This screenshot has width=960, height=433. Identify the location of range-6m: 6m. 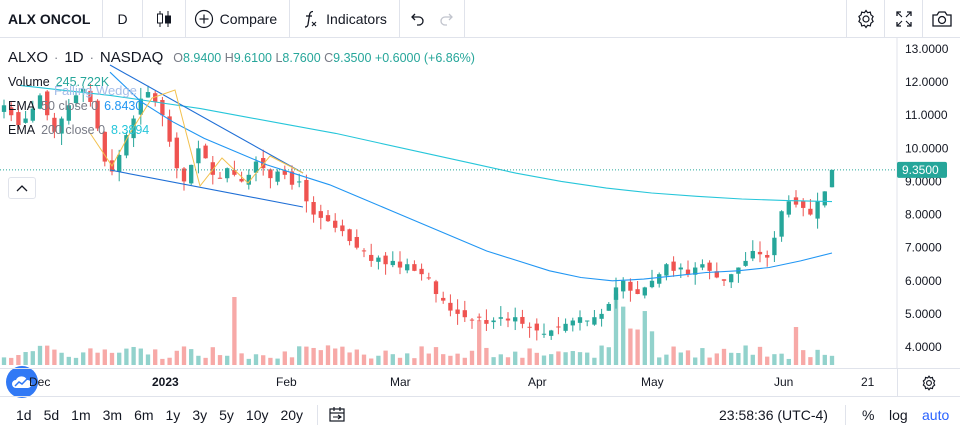
(144, 415).